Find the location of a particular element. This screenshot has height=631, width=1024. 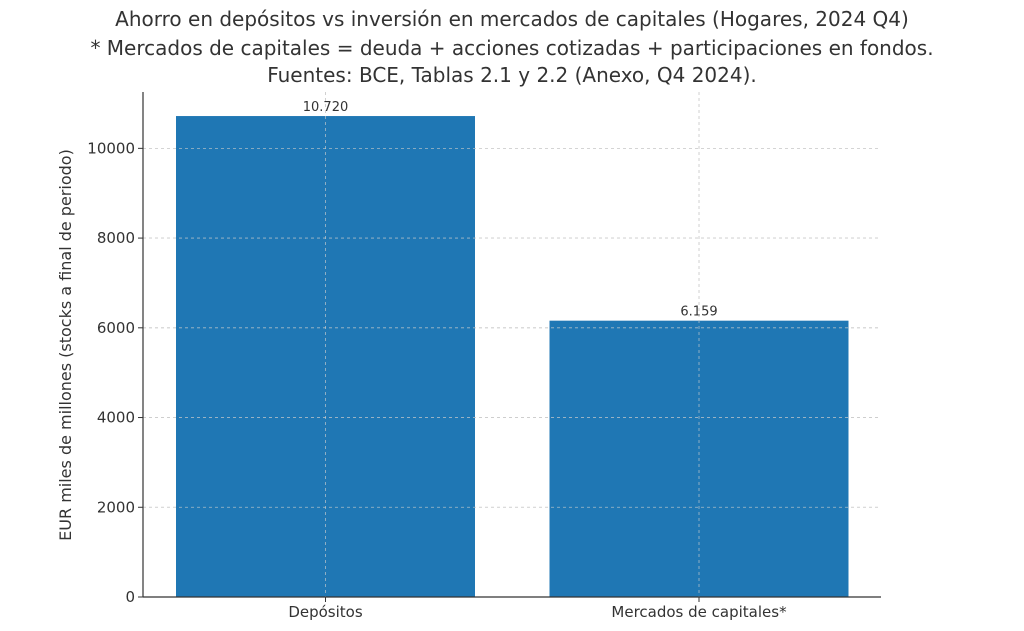

x-tick-label-0: Depósitos is located at coordinates (325, 612).